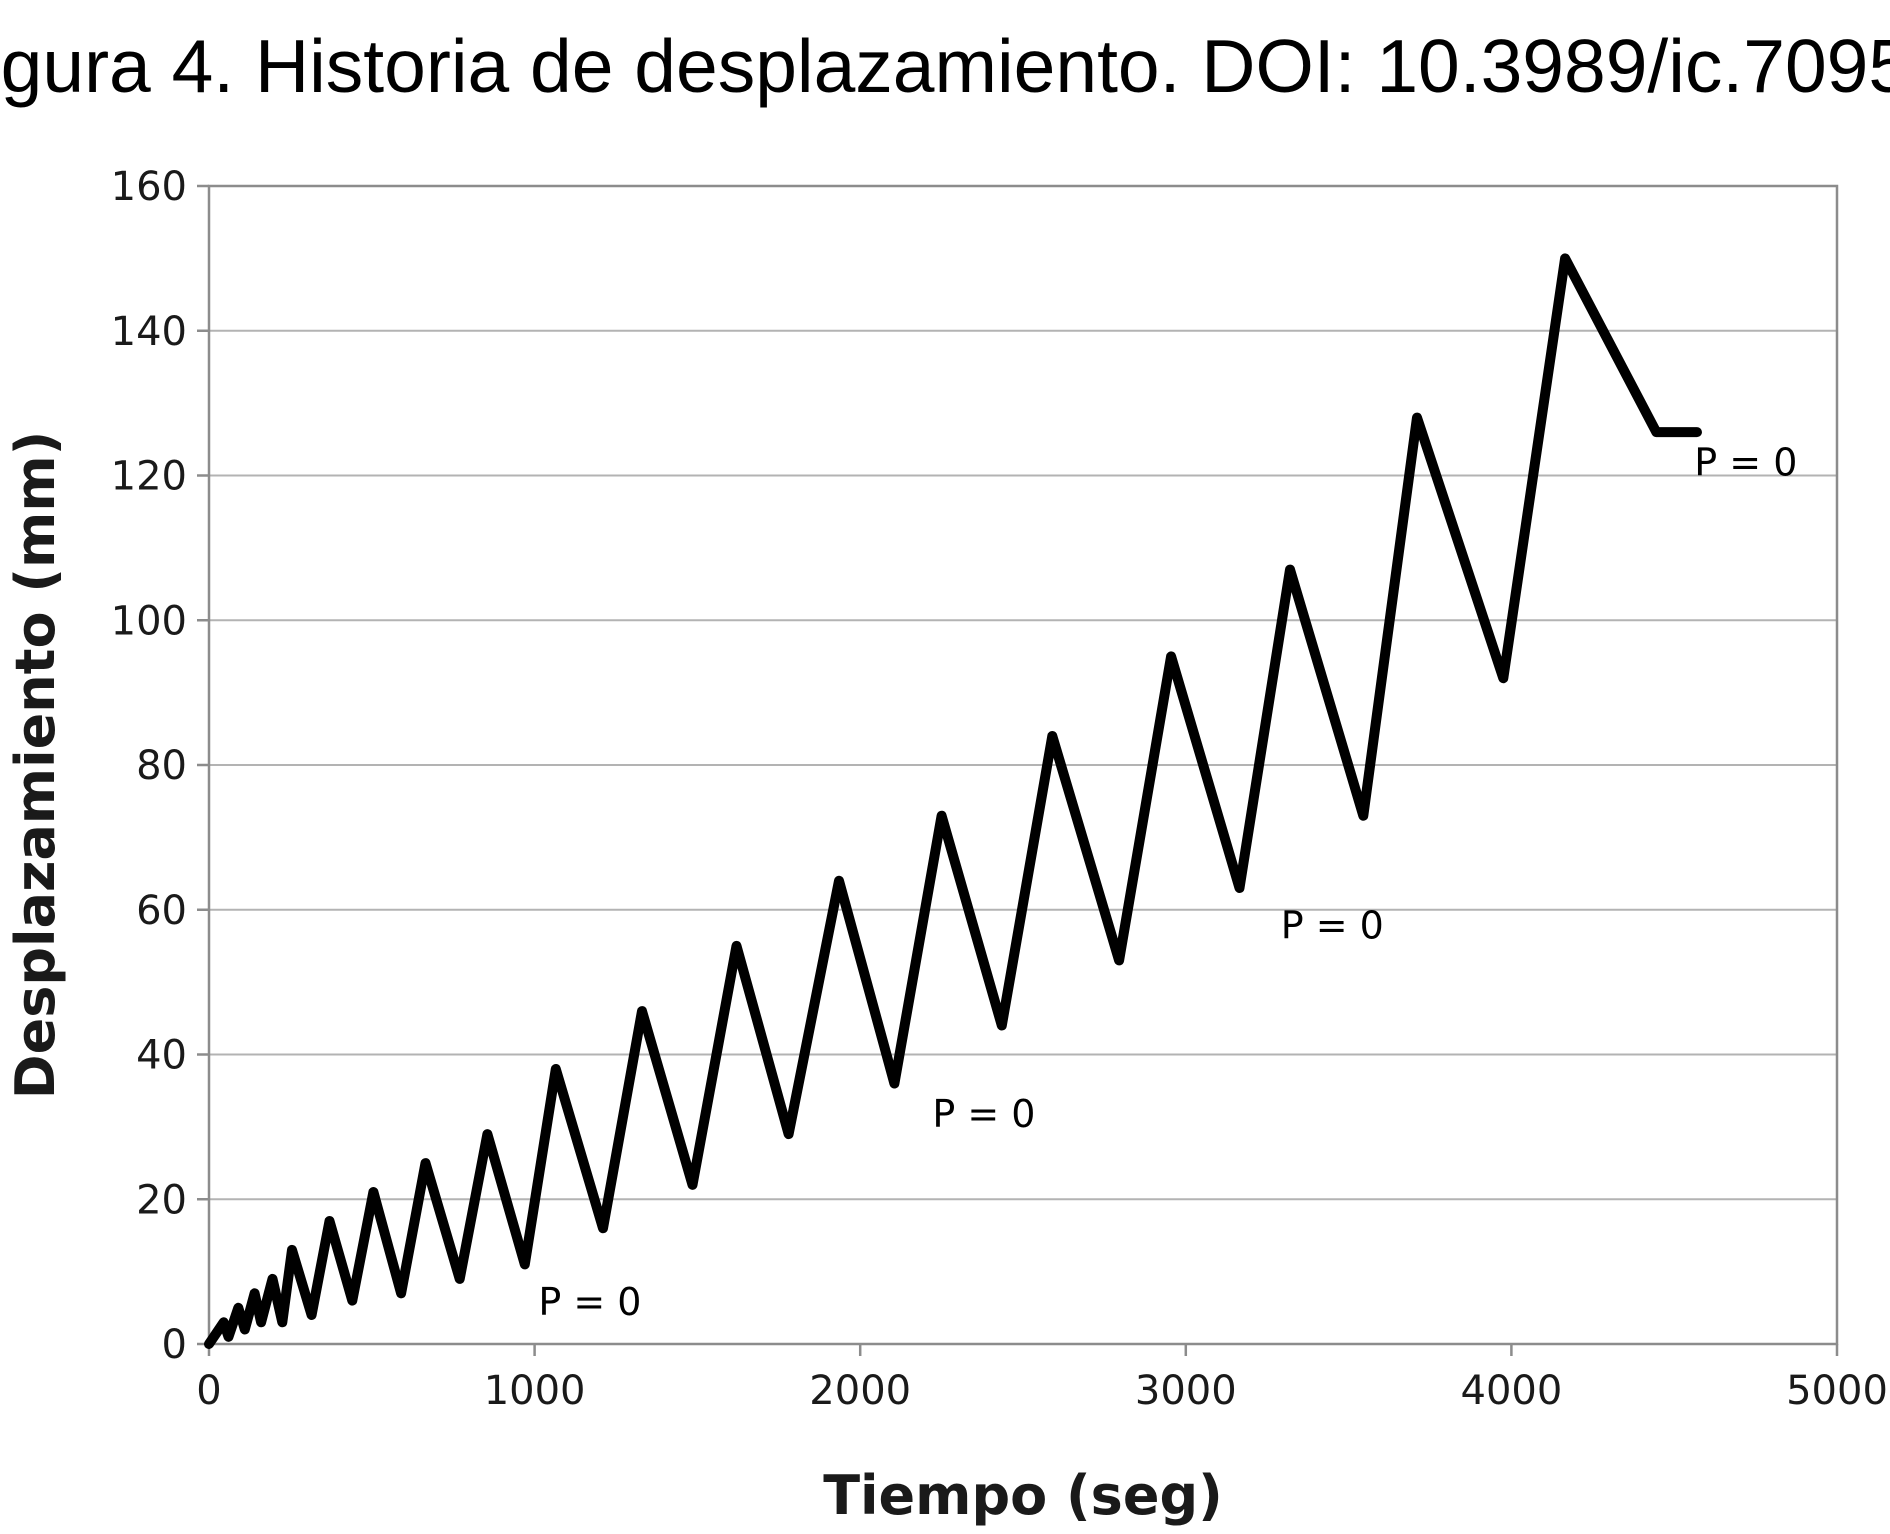 This screenshot has height=1534, width=1890. I want to click on x-tick-label: 3000, so click(1186, 1391).